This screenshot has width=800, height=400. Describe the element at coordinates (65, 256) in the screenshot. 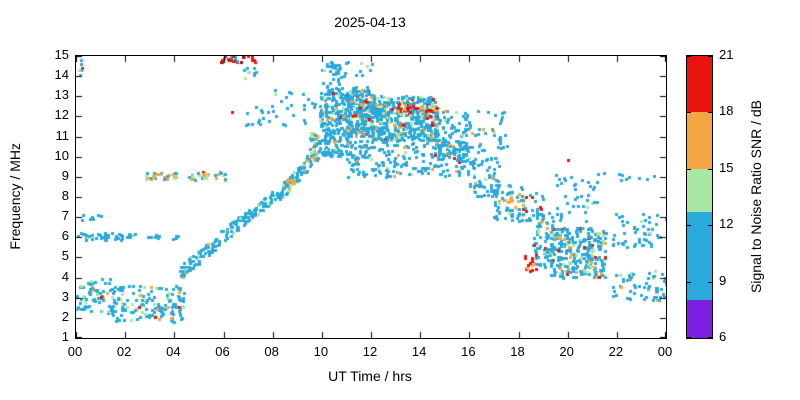

I see `y-tick-label: 5` at that location.